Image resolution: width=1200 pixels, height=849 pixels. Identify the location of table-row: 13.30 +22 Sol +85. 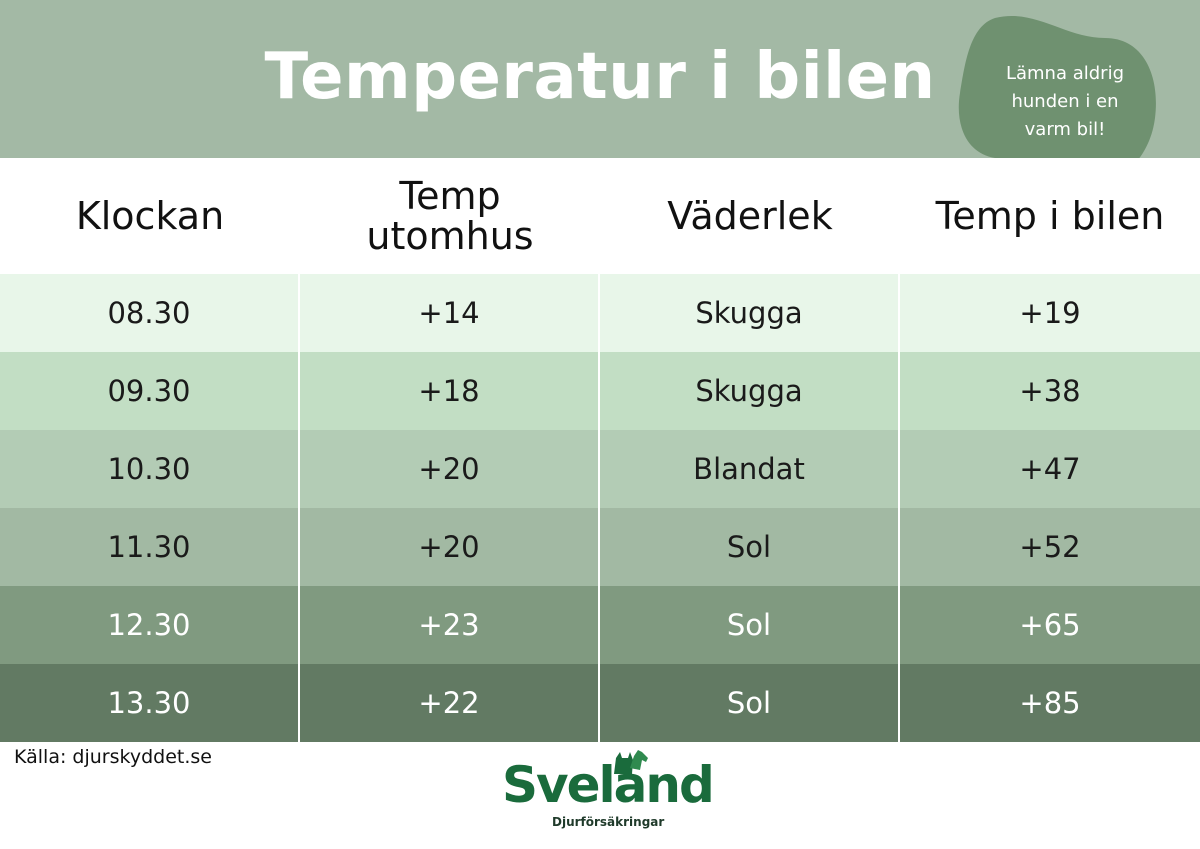
(600, 703).